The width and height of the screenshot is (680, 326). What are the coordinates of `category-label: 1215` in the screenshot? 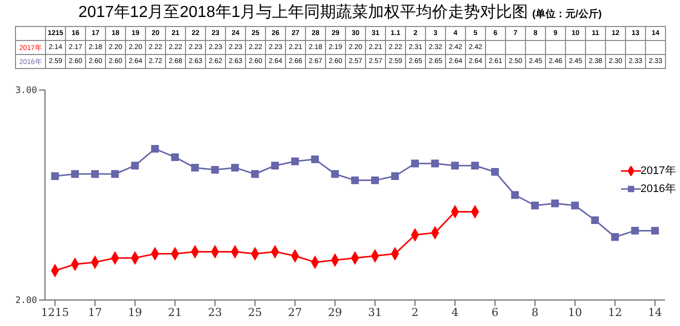 It's located at (55, 312).